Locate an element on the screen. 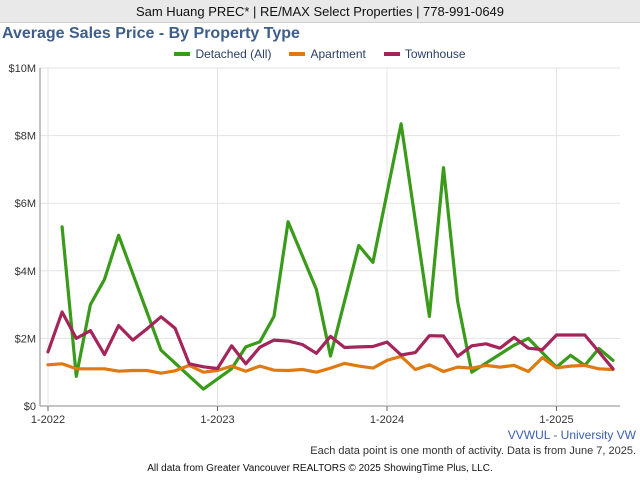  legend-label-detached: Detached (All) is located at coordinates (233, 54).